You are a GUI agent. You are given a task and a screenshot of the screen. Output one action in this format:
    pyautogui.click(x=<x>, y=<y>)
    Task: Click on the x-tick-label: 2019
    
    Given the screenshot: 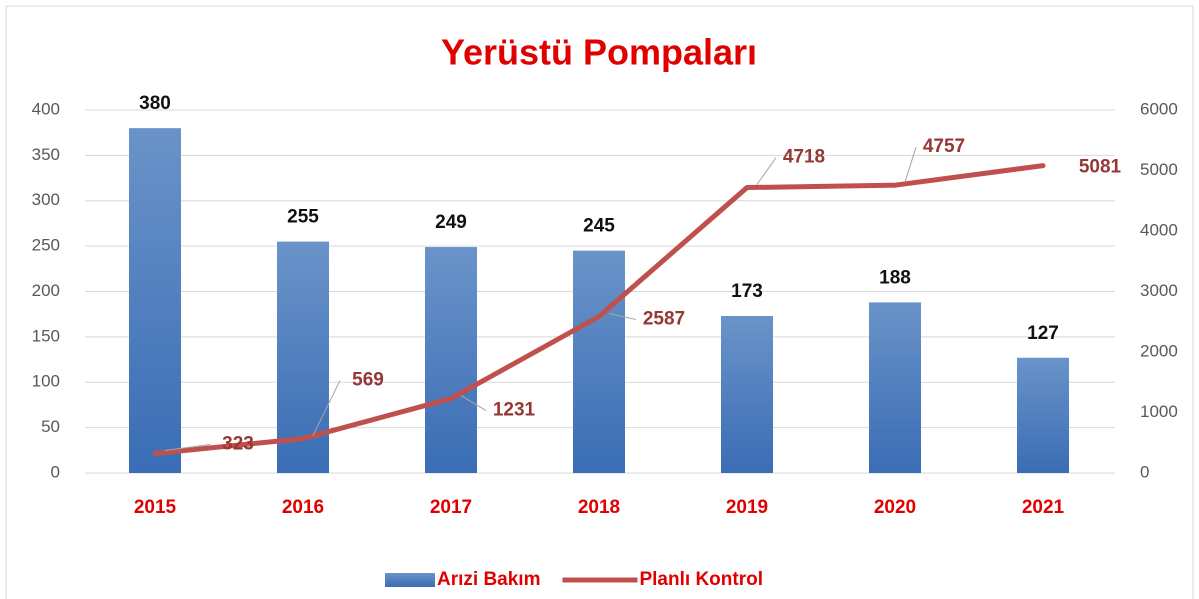 What is the action you would take?
    pyautogui.click(x=747, y=507)
    